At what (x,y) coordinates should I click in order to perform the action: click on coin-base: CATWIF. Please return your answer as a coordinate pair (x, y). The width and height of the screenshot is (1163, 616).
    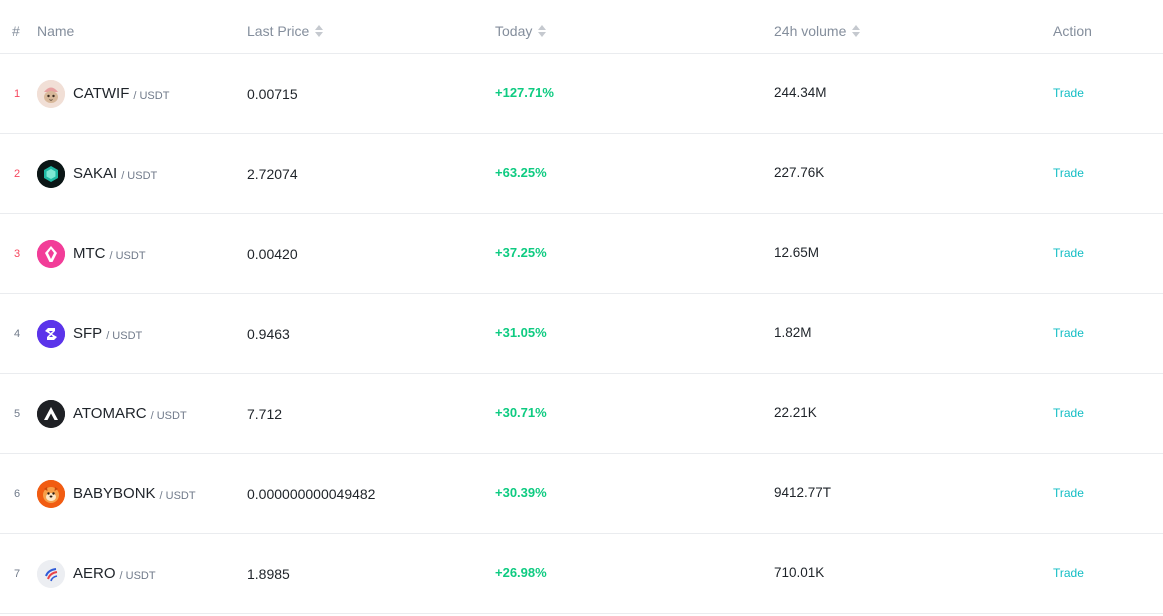
    Looking at the image, I should click on (101, 93).